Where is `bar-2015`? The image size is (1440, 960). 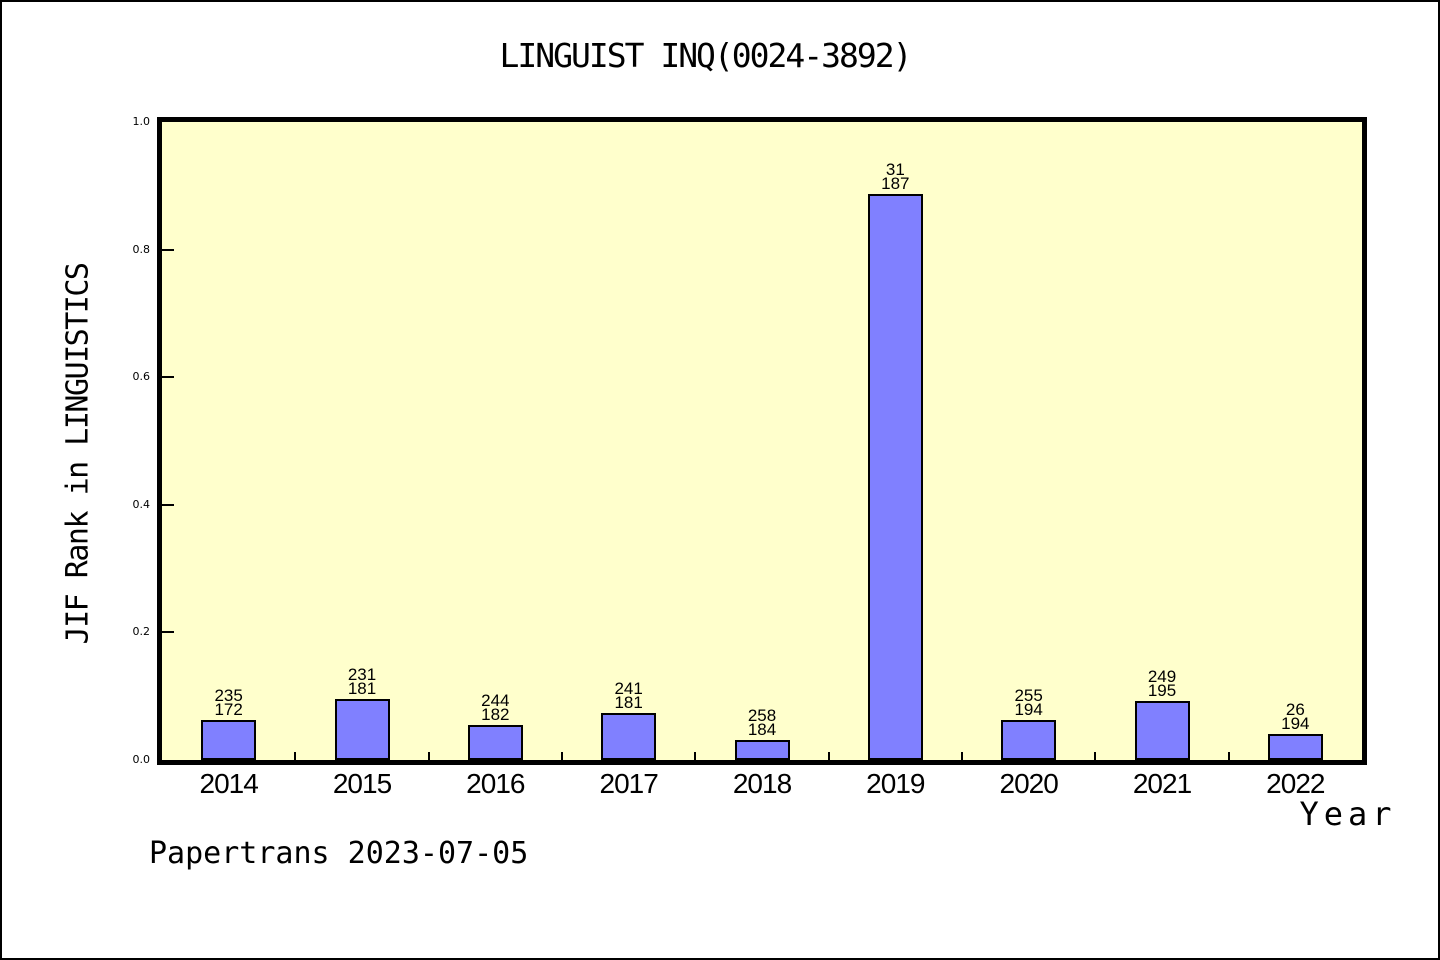 bar-2015 is located at coordinates (362, 729).